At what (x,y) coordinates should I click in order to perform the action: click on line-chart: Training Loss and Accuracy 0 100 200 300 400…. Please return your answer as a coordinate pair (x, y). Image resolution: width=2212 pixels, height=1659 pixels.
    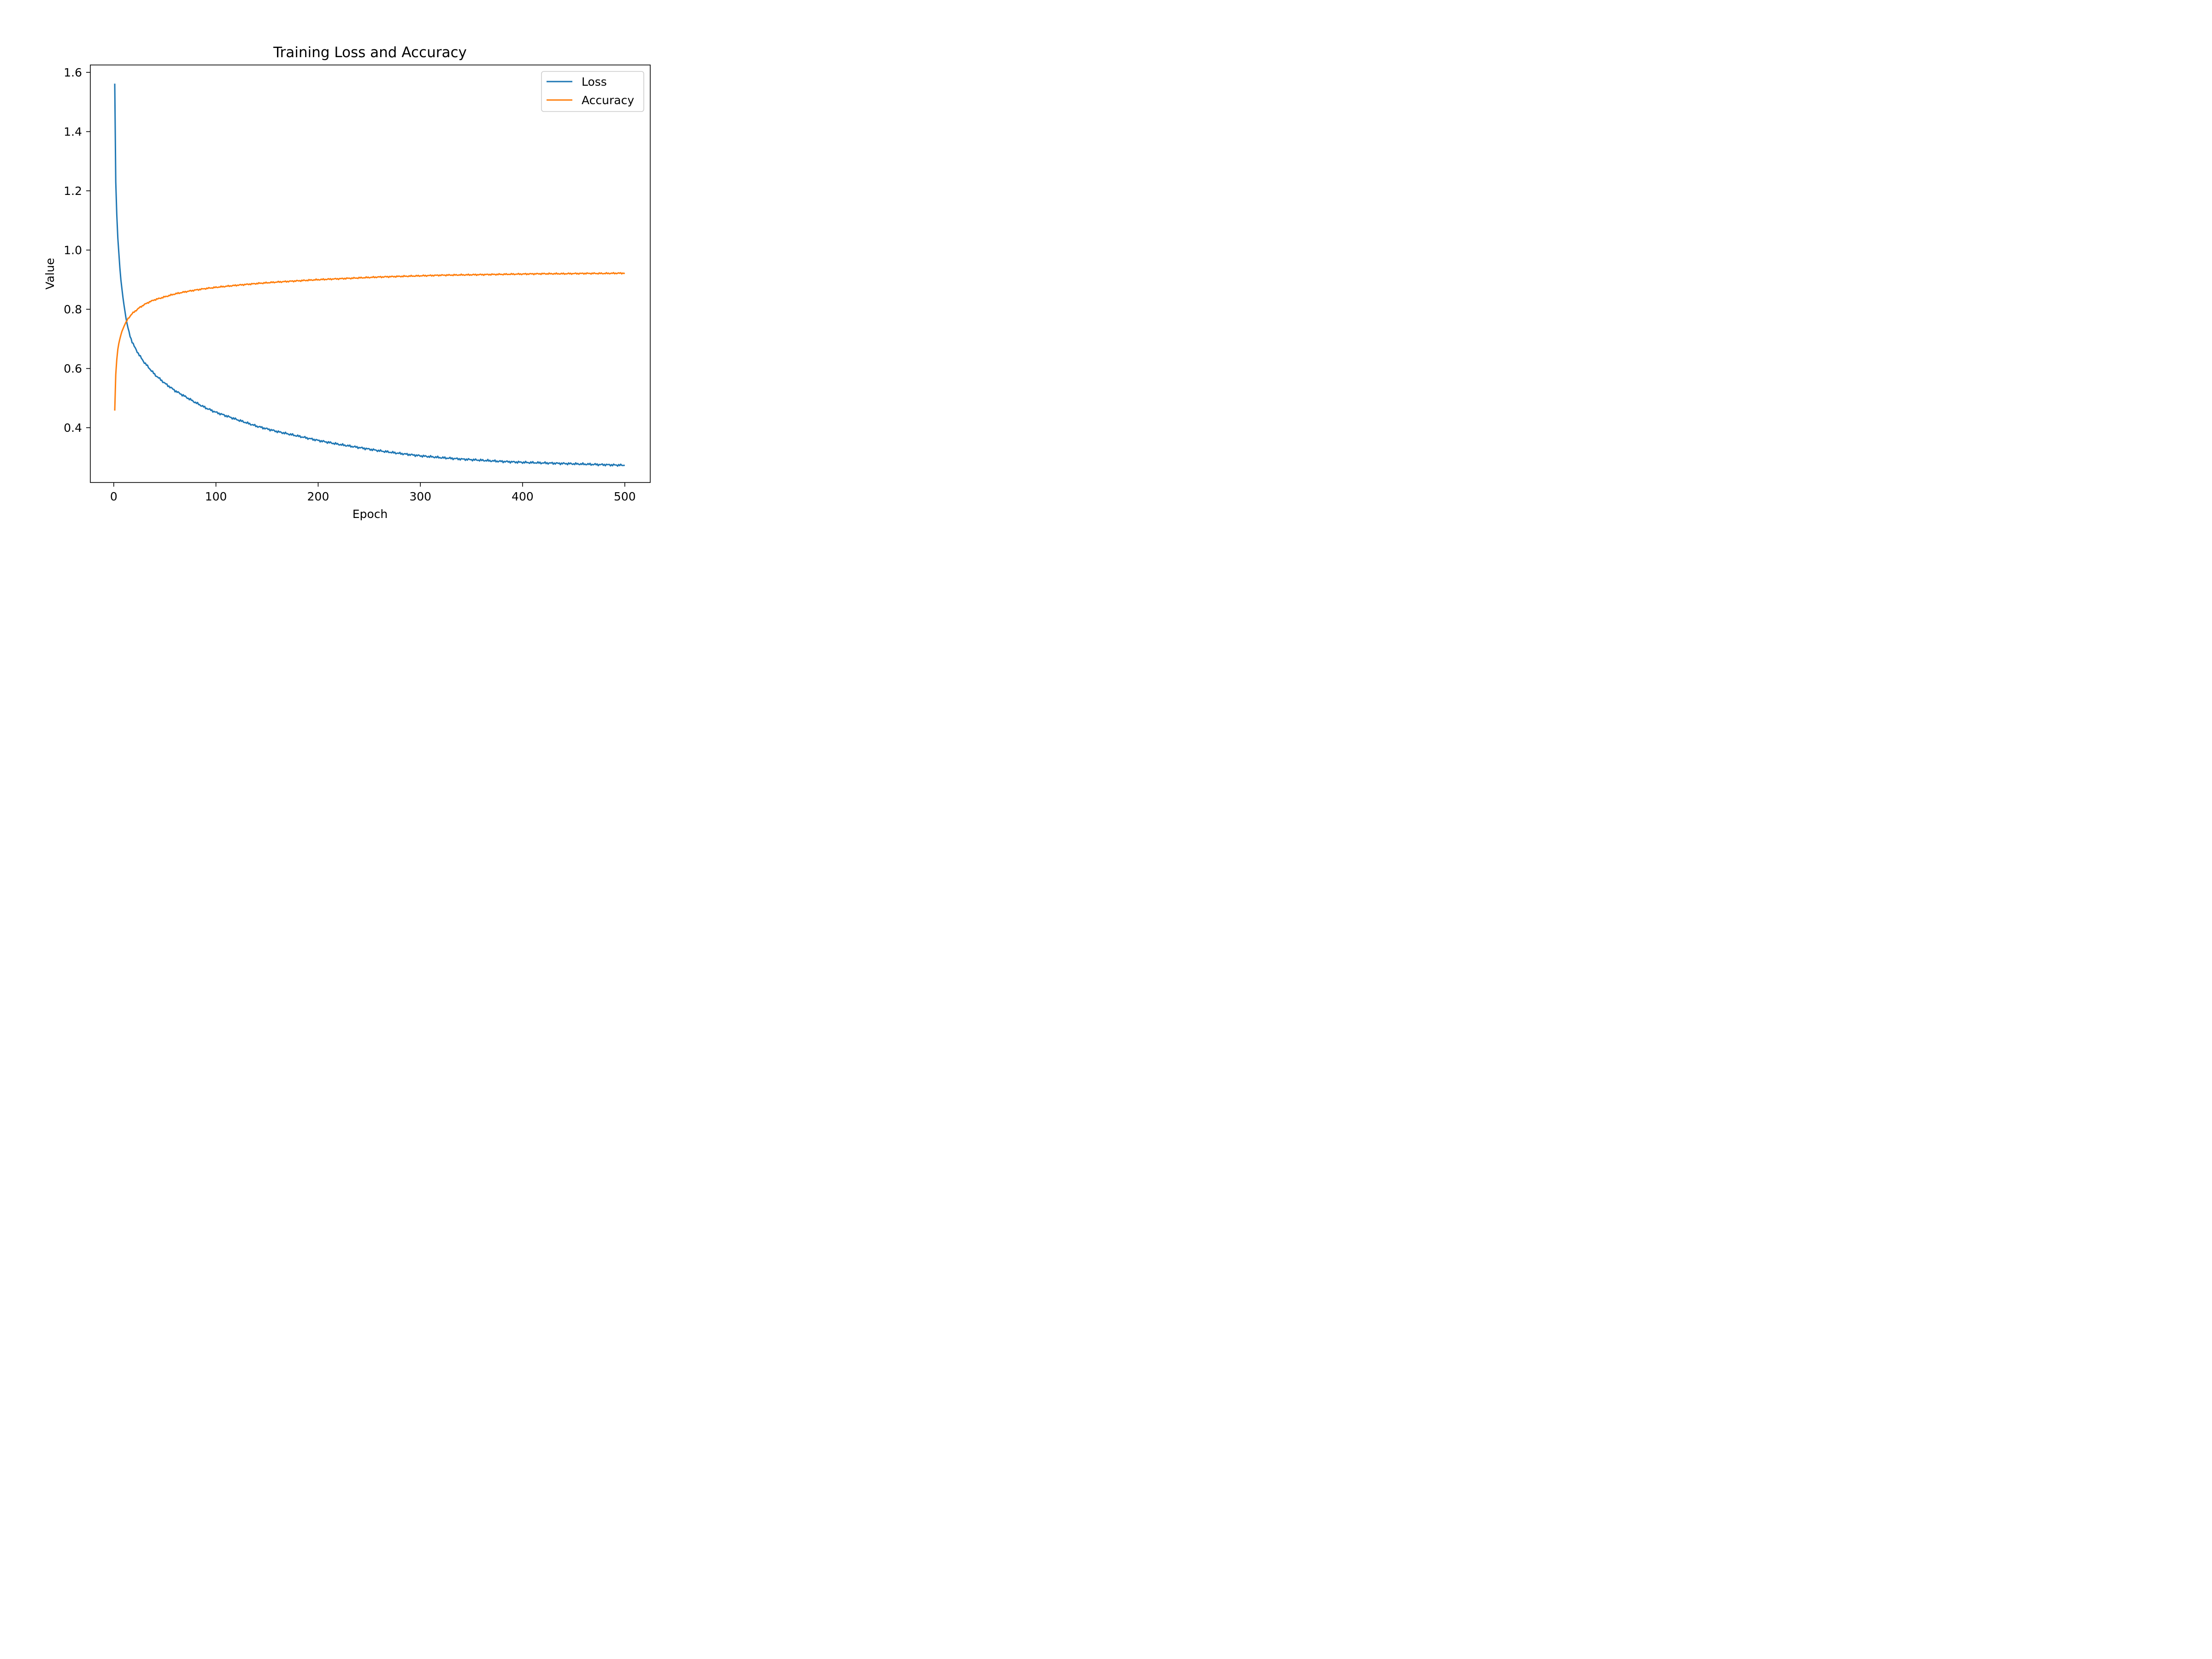
    Looking at the image, I should click on (356, 267).